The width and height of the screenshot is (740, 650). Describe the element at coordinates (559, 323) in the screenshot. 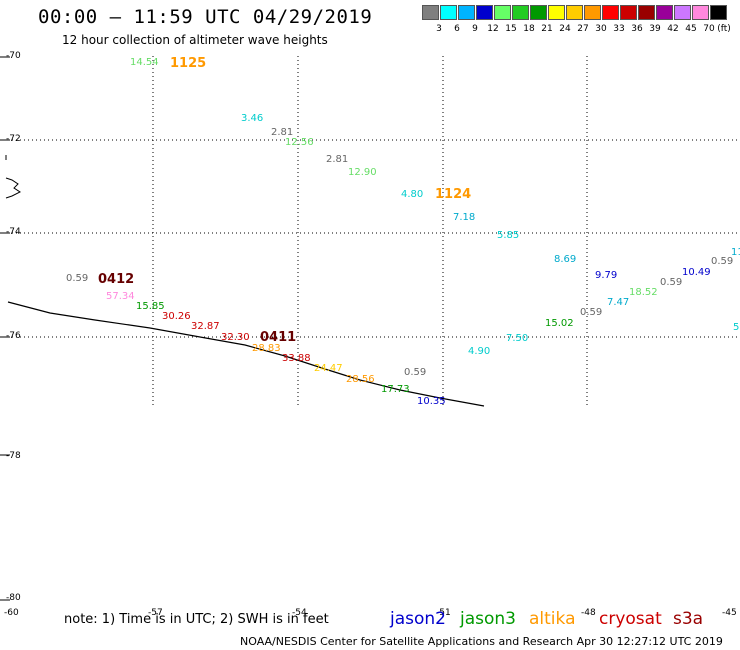

I see `wave-height-label: 15.02` at that location.